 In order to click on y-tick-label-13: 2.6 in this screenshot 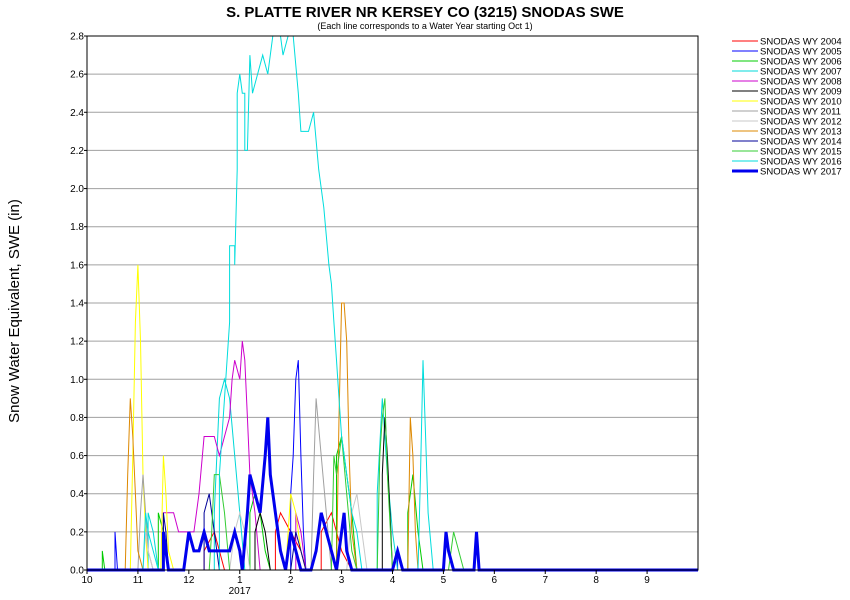, I will do `click(77, 75)`.